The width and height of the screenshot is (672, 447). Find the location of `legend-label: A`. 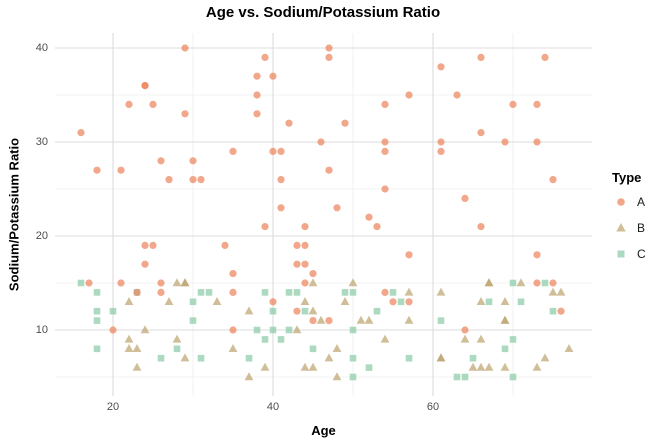

legend-label: A is located at coordinates (641, 202).